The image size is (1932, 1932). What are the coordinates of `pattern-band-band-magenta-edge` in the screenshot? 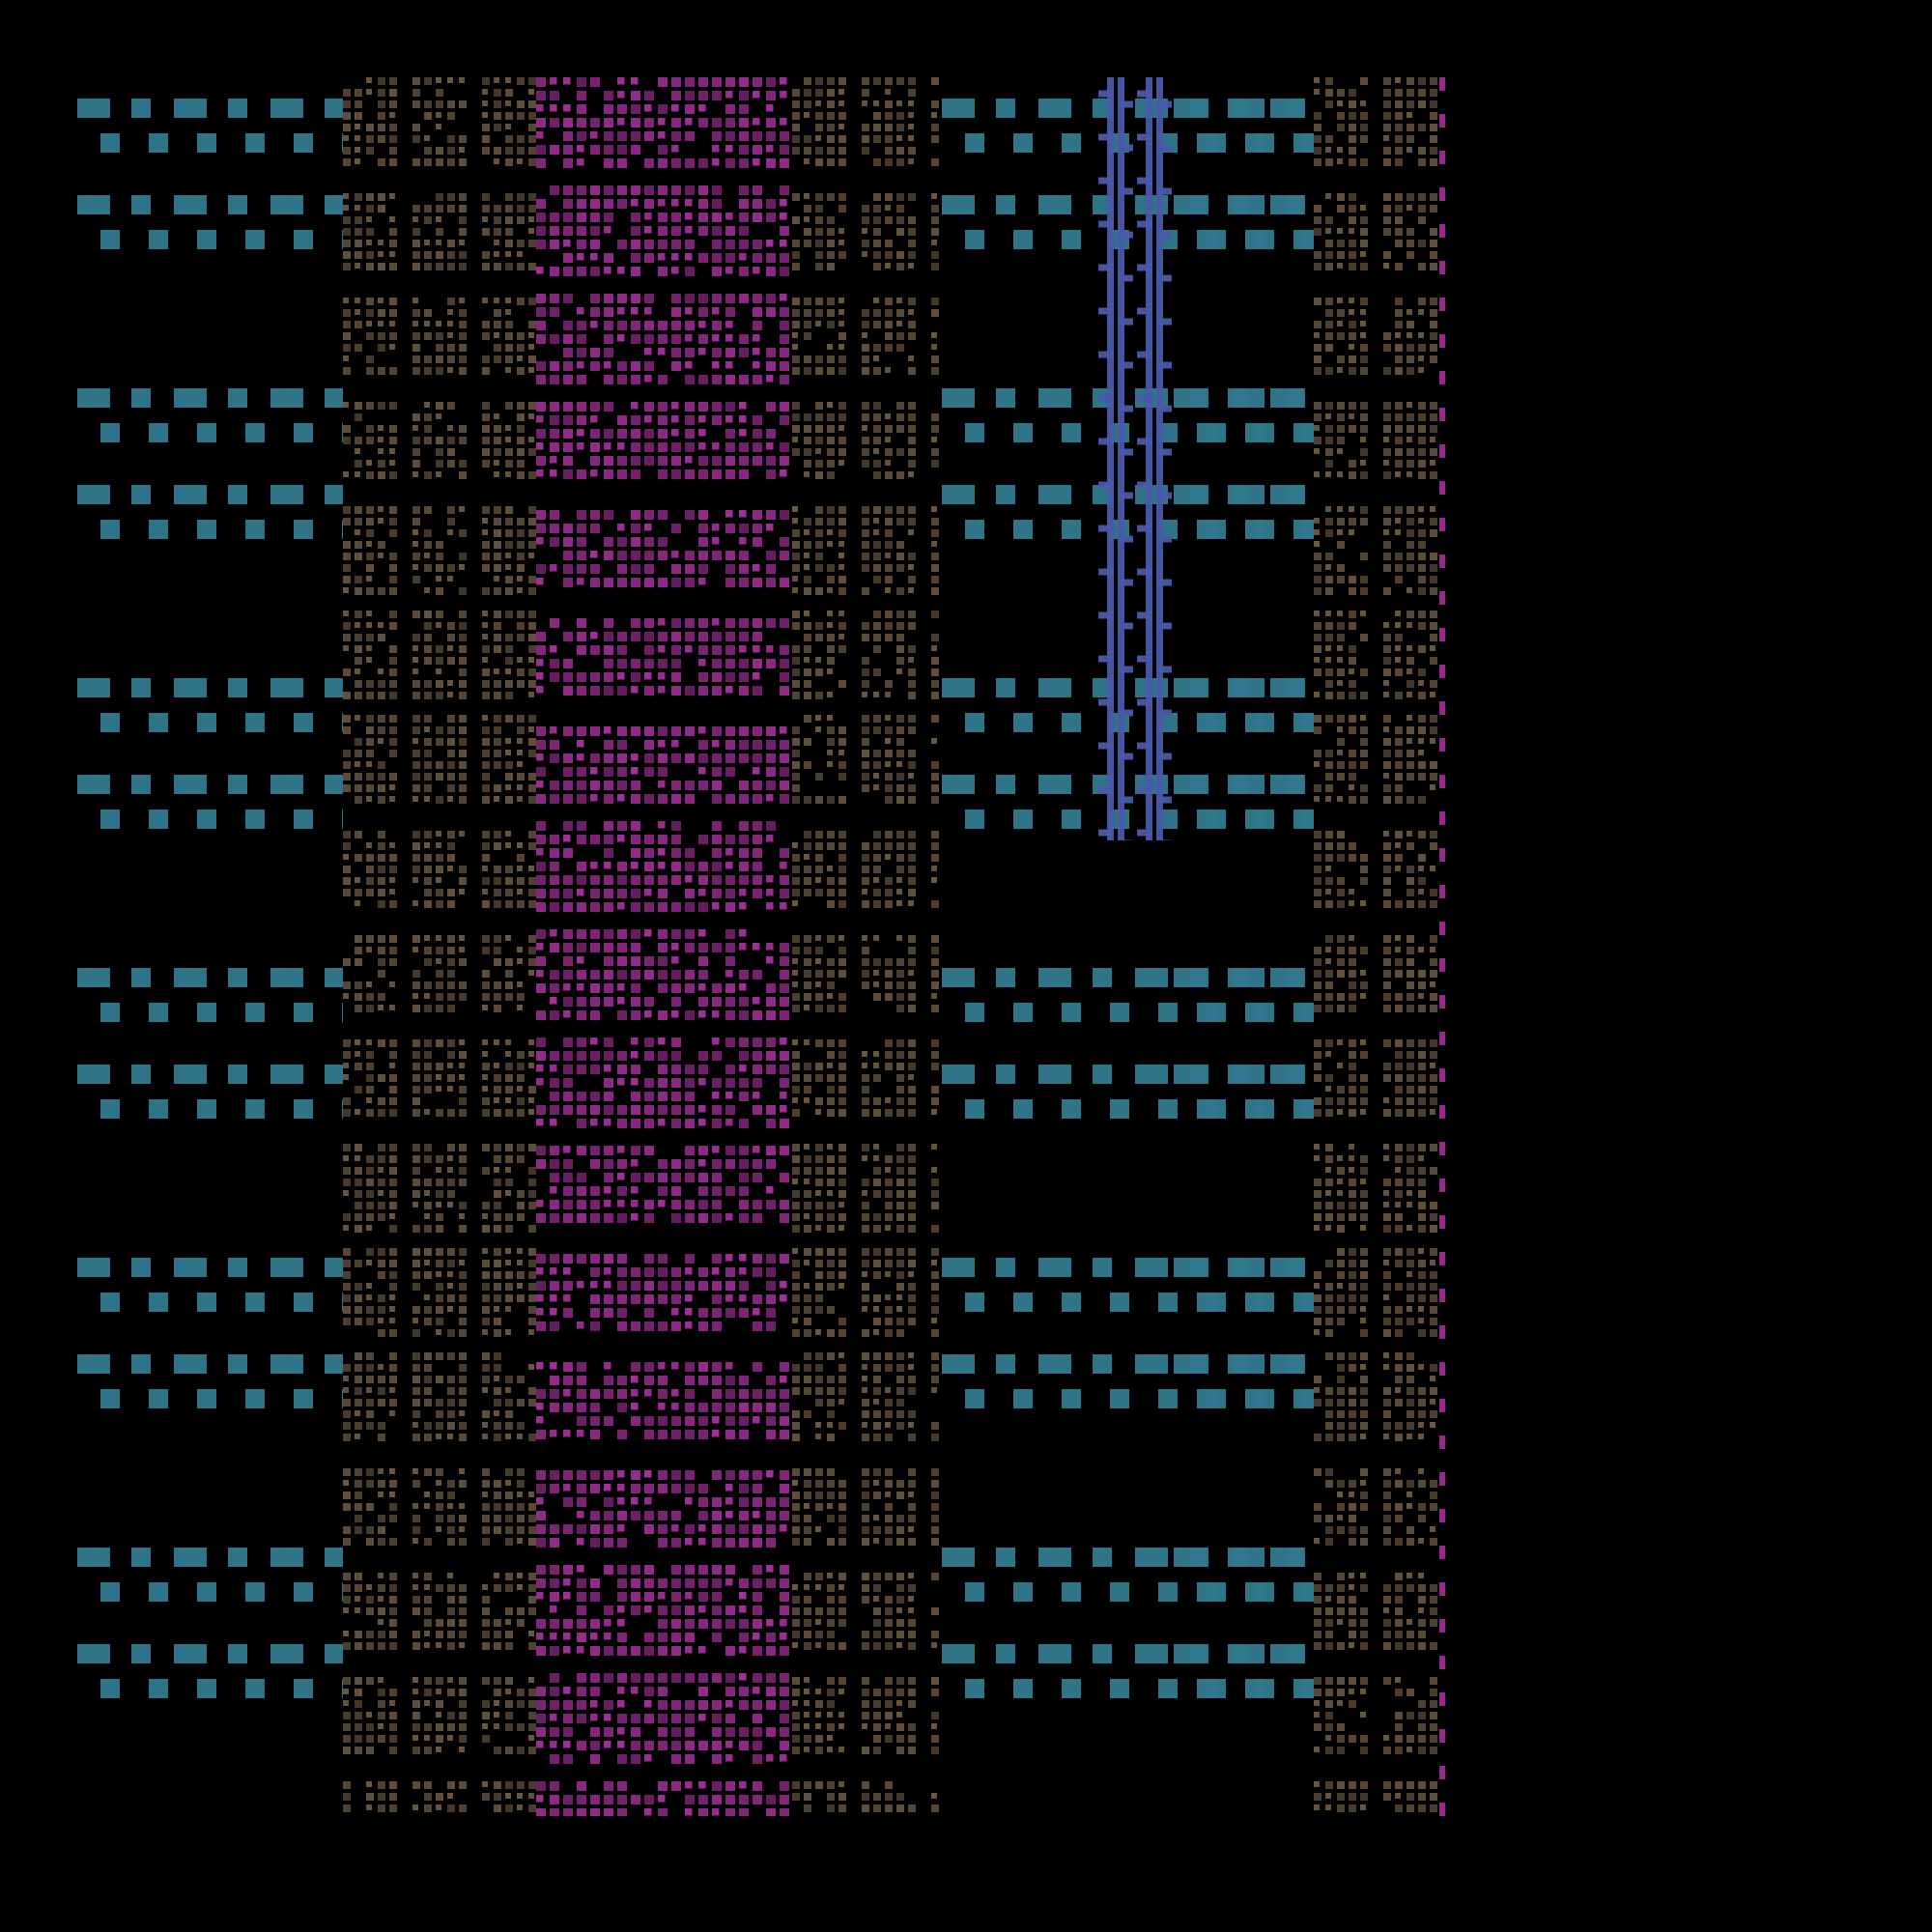 It's located at (1445, 966).